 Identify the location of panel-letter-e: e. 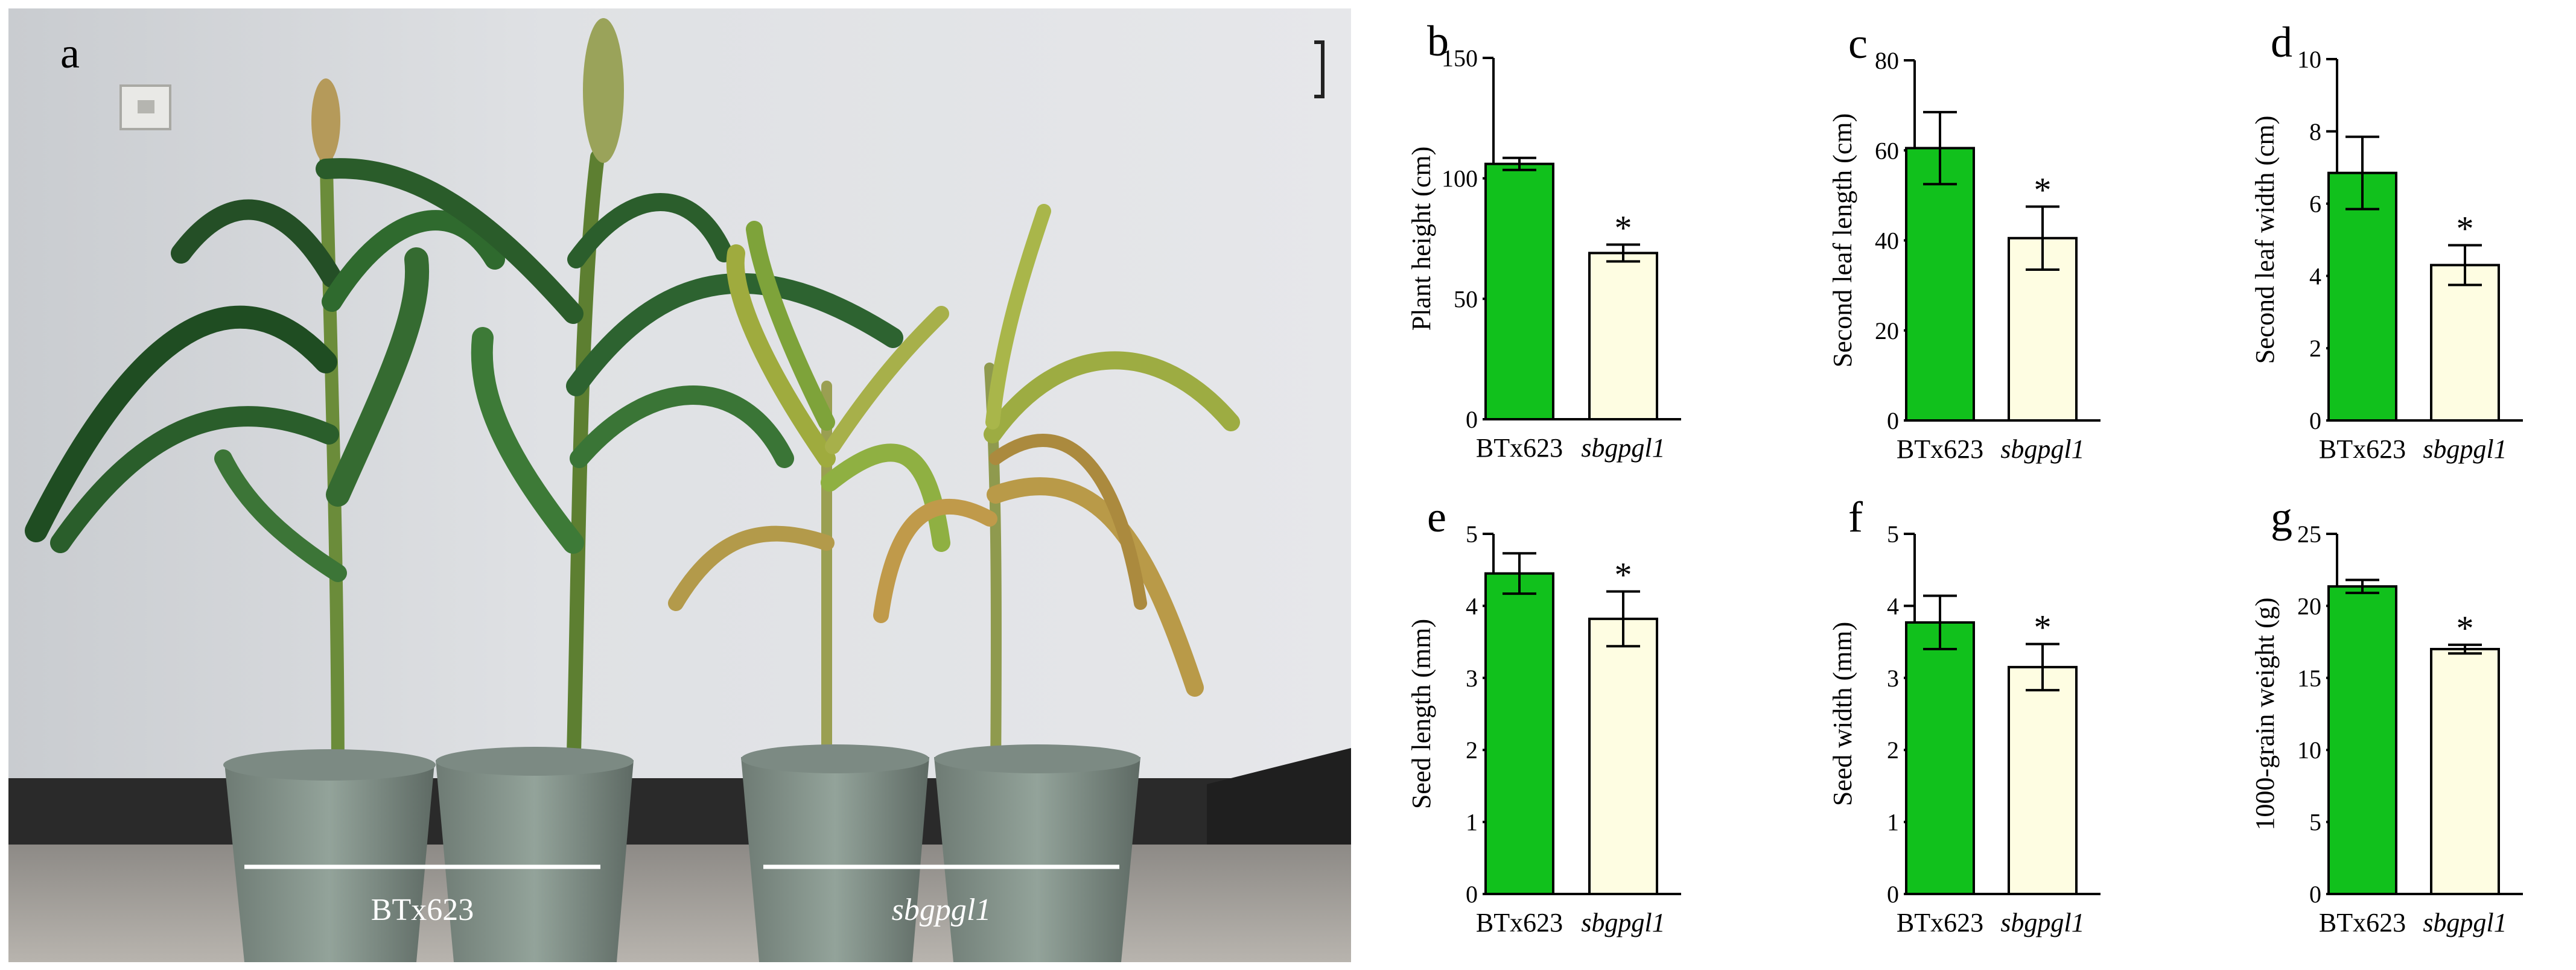
(1436, 517).